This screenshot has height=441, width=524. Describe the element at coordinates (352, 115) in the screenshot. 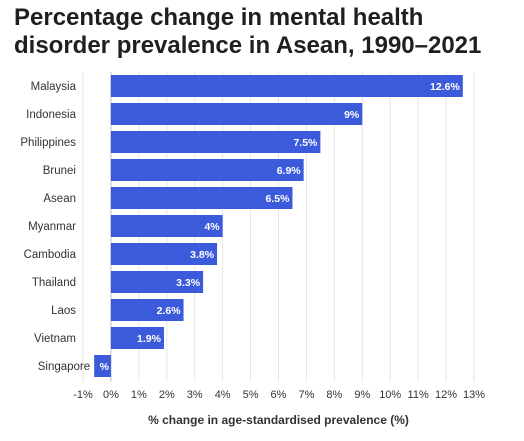

I see `bar-value-label: 9%` at that location.